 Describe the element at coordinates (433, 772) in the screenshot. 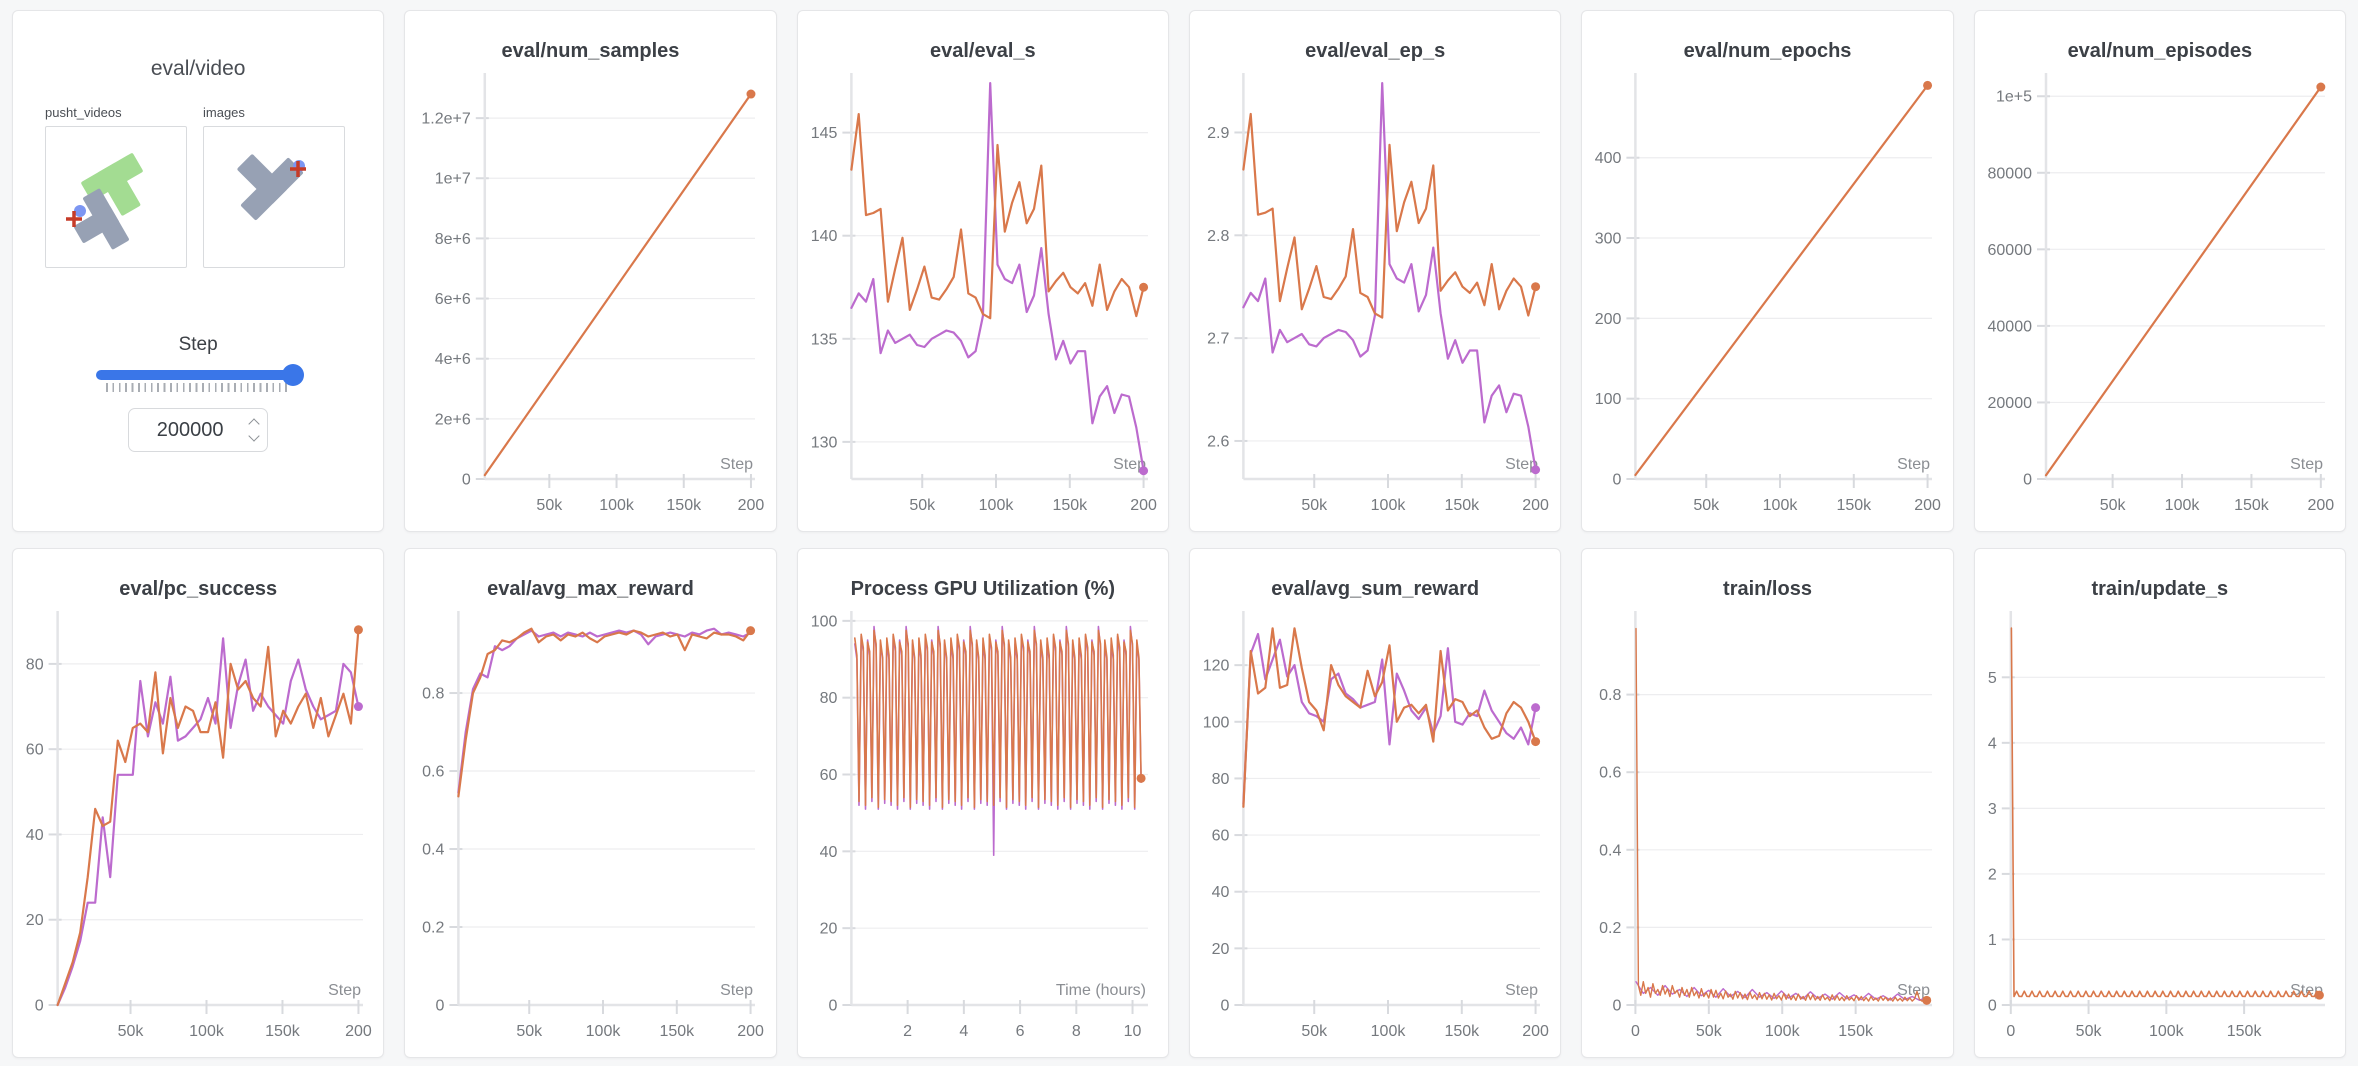

I see `svg-text: 0.6` at that location.